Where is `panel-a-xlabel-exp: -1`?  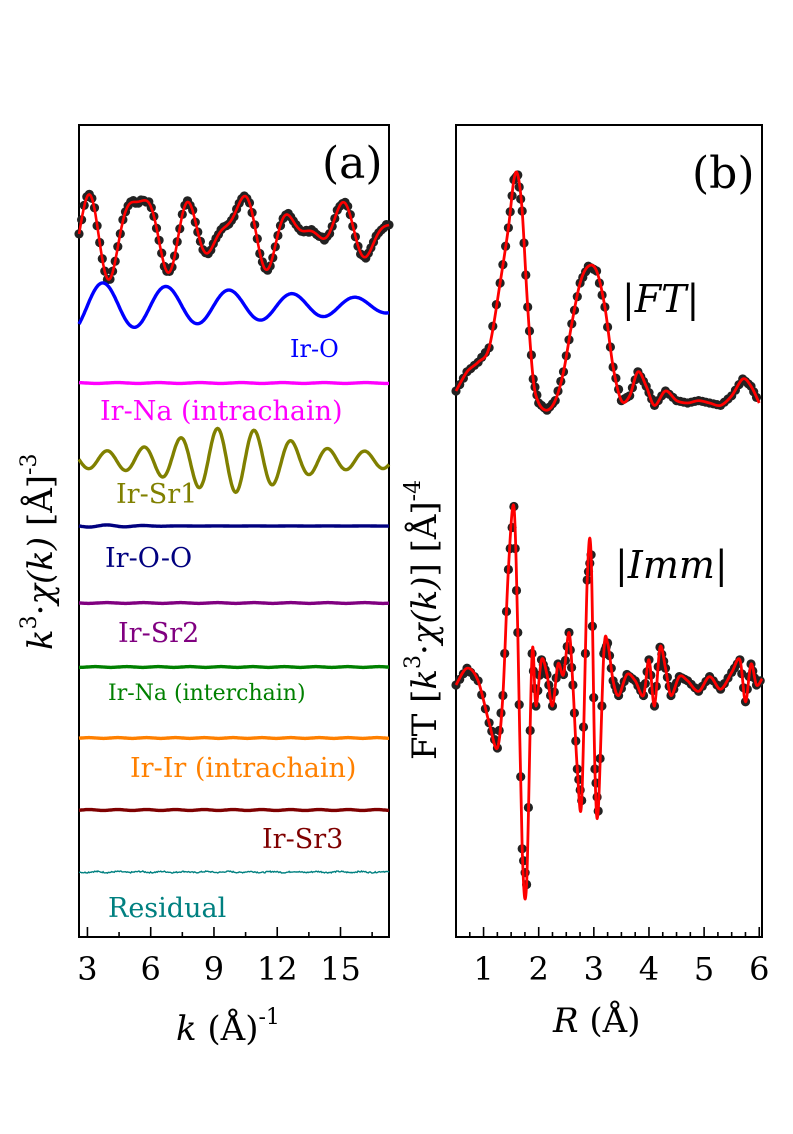
panel-a-xlabel-exp: -1 is located at coordinates (269, 1017).